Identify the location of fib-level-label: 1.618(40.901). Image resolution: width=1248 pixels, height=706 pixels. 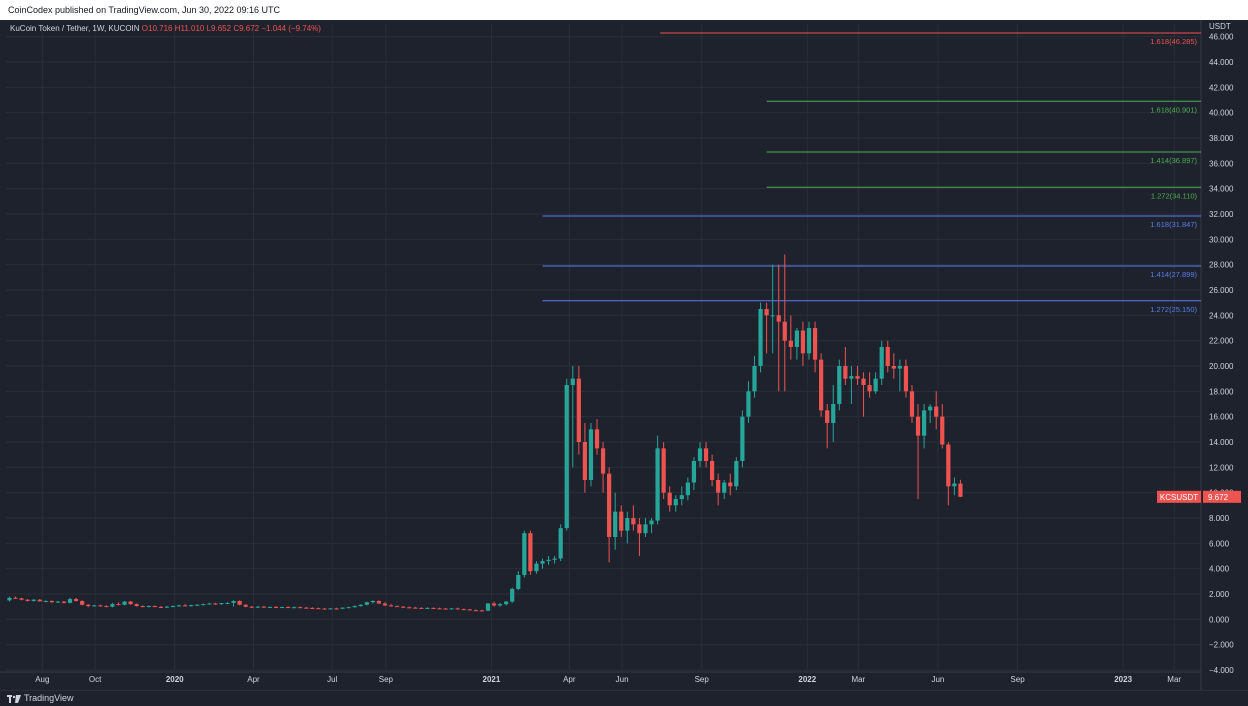
(1173, 109).